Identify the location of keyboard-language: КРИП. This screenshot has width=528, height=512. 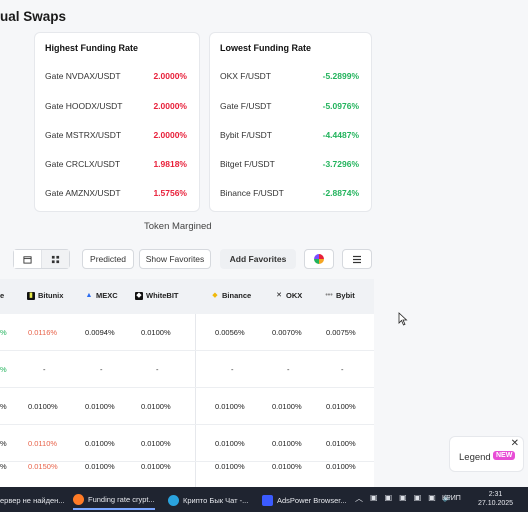
(451, 498).